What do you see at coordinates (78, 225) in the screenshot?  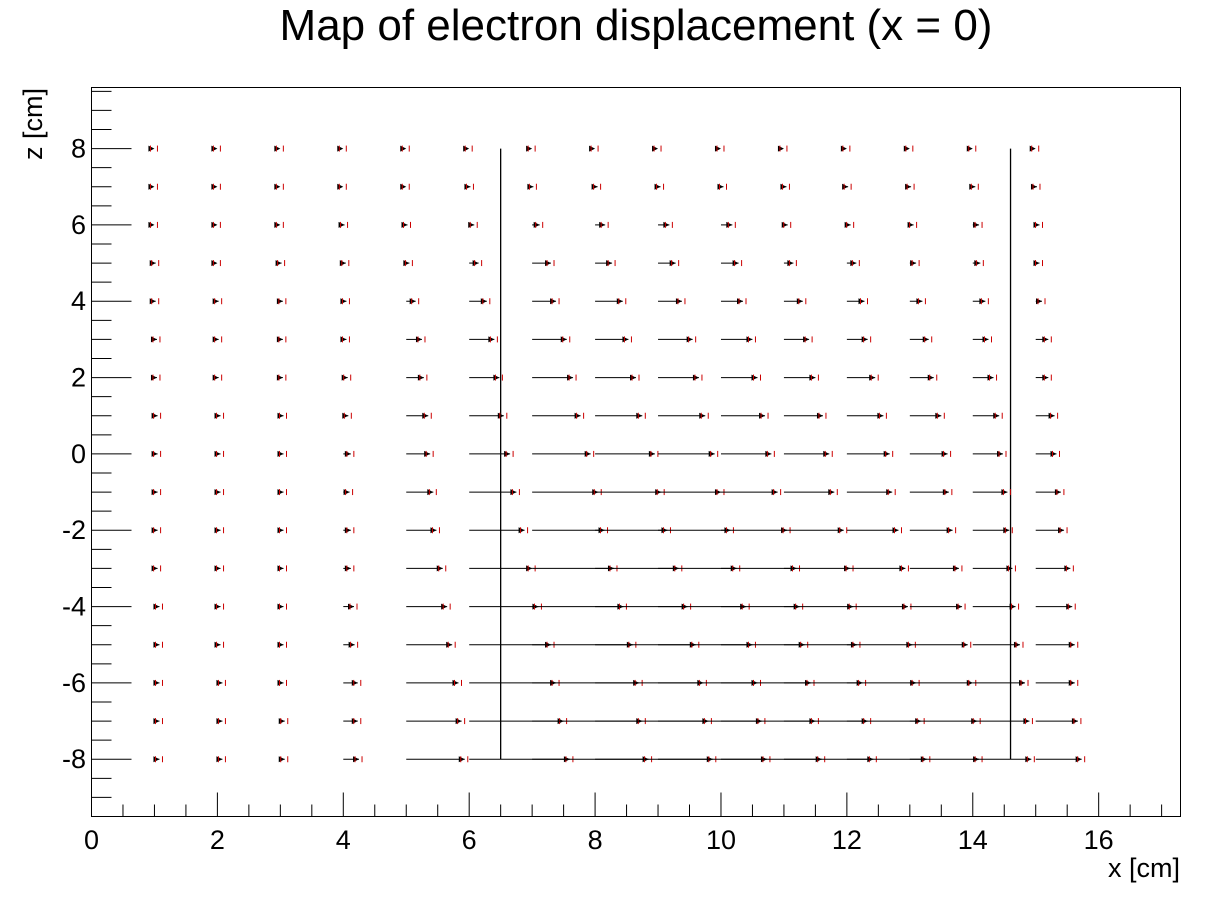 I see `y-tick-label: 6` at bounding box center [78, 225].